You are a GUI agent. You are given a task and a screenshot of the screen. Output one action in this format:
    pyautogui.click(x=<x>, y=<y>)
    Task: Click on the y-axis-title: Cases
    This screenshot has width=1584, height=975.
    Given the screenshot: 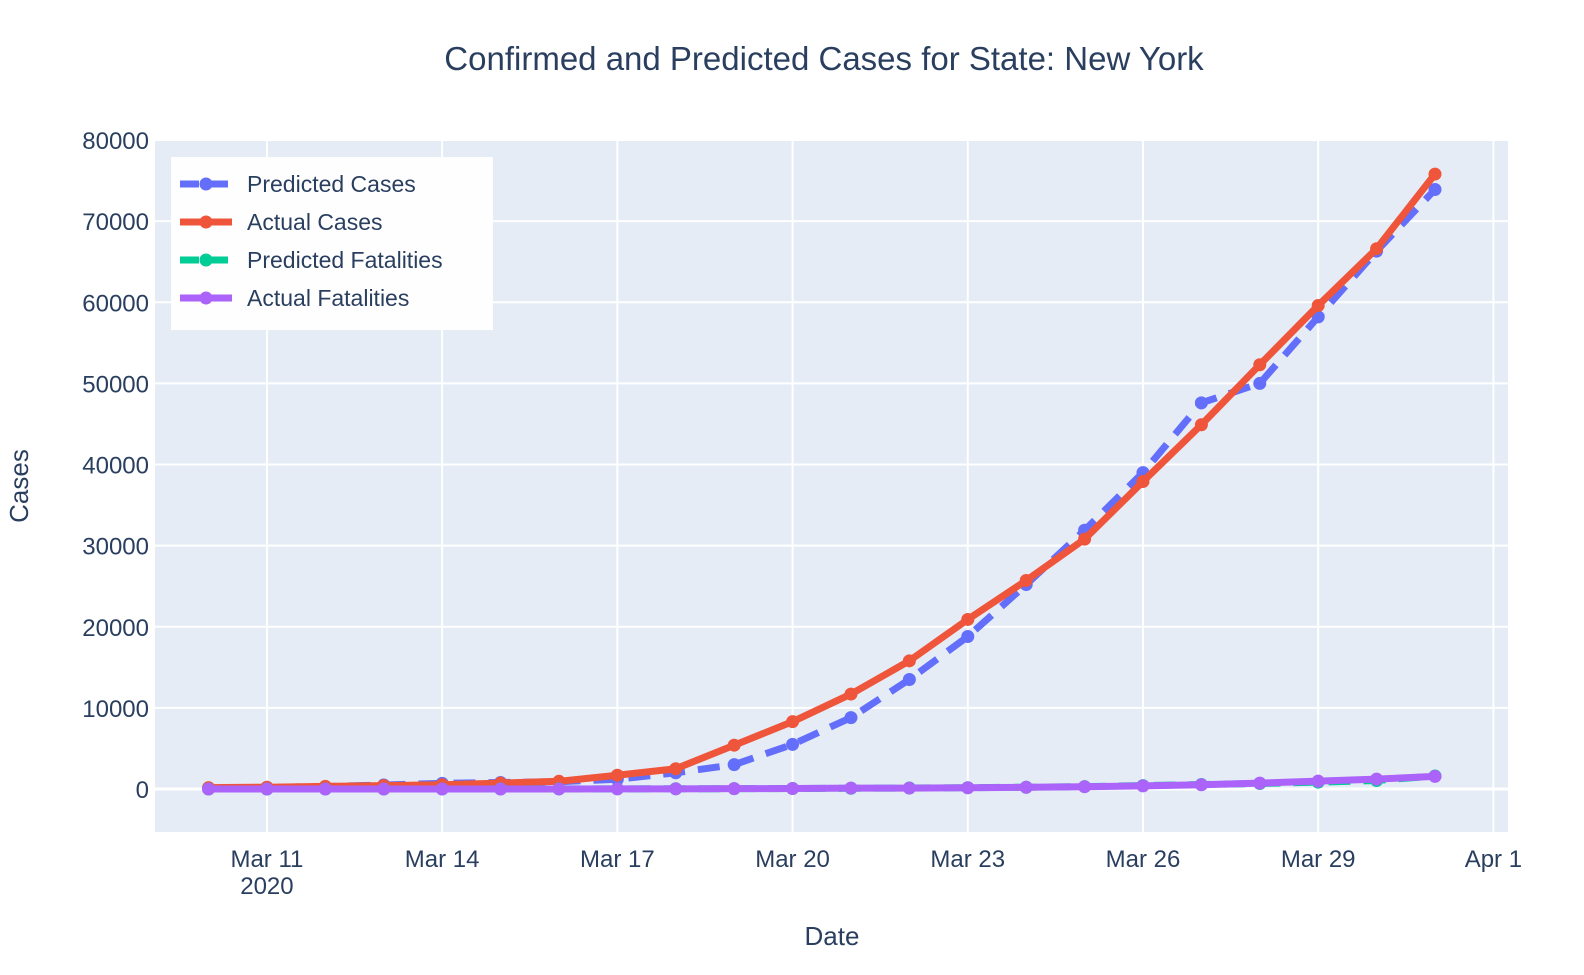 What is the action you would take?
    pyautogui.click(x=19, y=486)
    